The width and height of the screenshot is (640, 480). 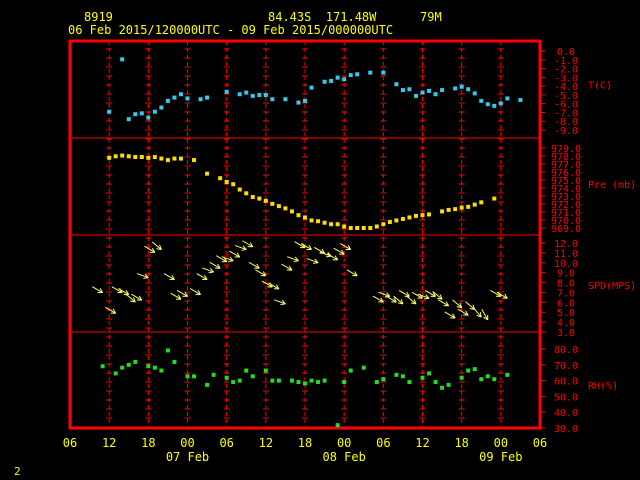 What do you see at coordinates (540, 443) in the screenshot?
I see `x-tick-label: 06` at bounding box center [540, 443].